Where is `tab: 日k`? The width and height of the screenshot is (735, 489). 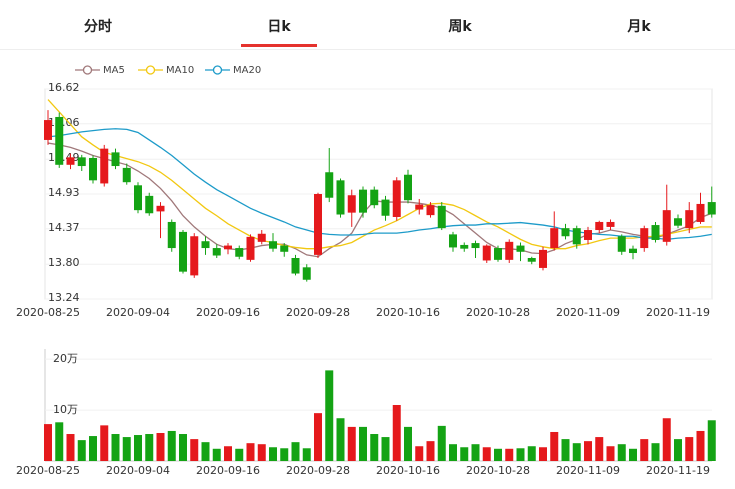 tab: 日k is located at coordinates (279, 27).